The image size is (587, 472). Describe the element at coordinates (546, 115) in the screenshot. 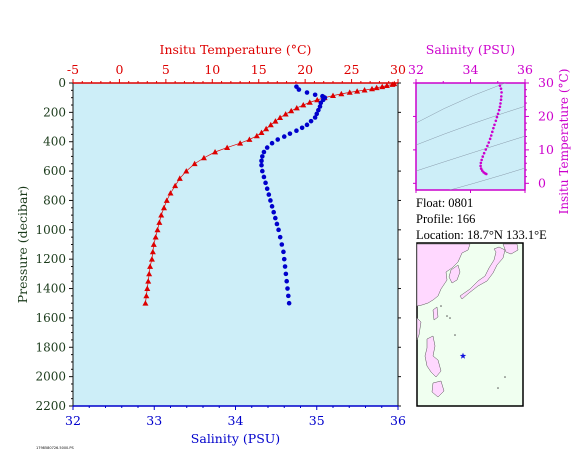

I see `ts-temperature-tick-label: 20` at that location.